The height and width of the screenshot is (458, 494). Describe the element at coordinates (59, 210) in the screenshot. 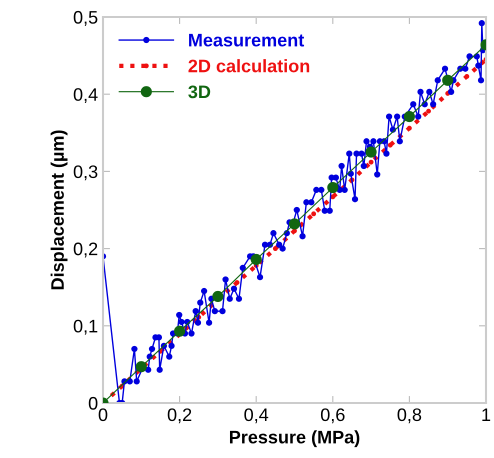

I see `y-axis-title: Displacement (µm)` at that location.